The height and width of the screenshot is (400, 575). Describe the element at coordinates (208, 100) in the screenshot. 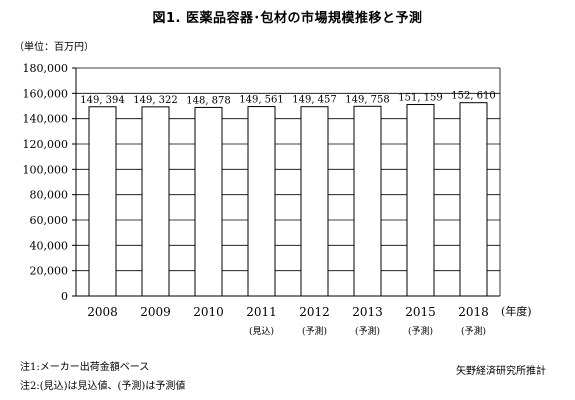

I see `bar-value-label: 148, 878` at that location.